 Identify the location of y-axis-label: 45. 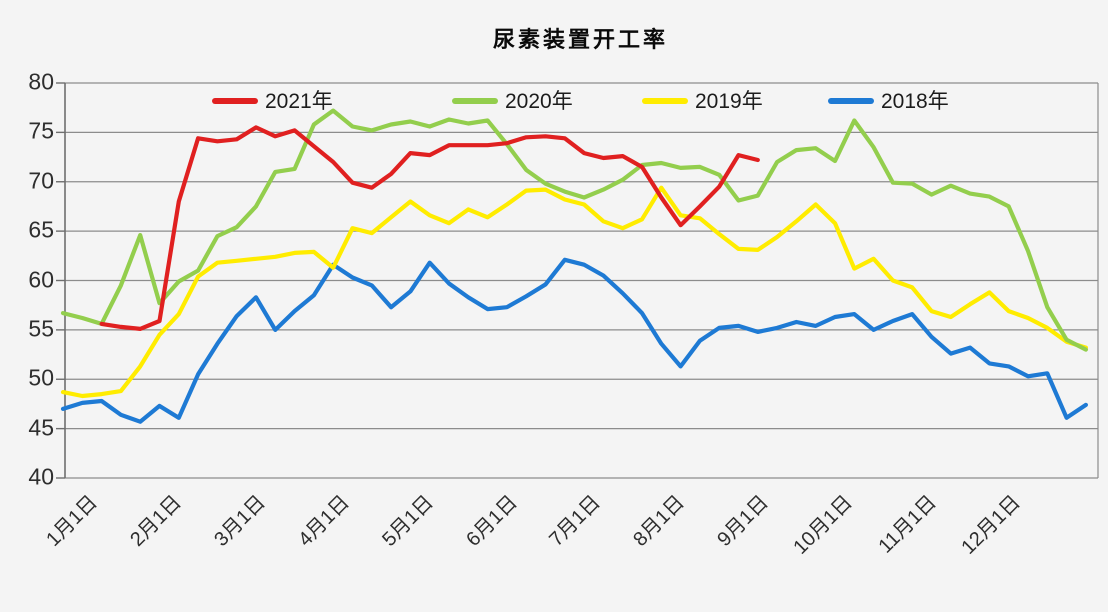
(41, 427).